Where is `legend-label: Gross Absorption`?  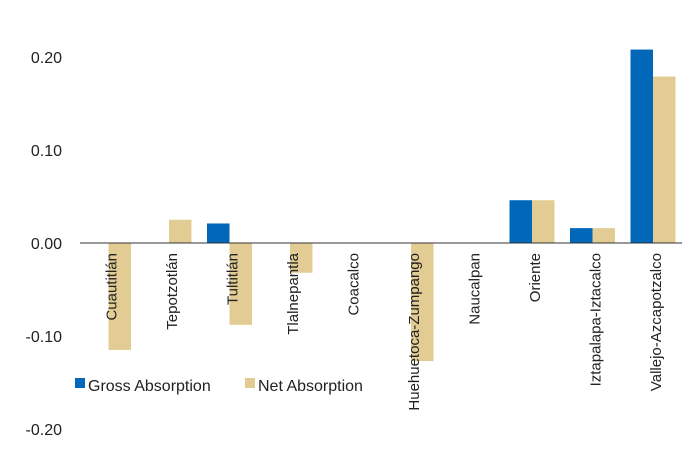 legend-label: Gross Absorption is located at coordinates (149, 386).